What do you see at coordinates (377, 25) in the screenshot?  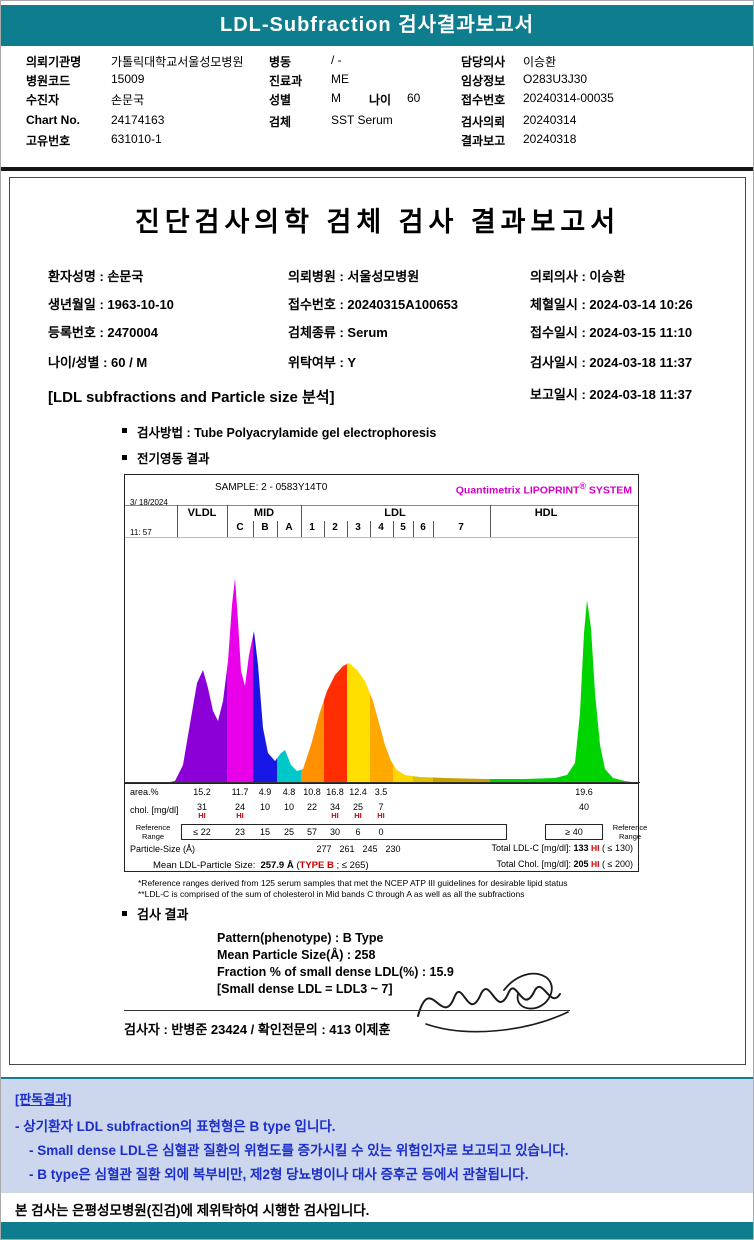 I see `page-title: LDL-Subfraction 검사결과보고서` at bounding box center [377, 25].